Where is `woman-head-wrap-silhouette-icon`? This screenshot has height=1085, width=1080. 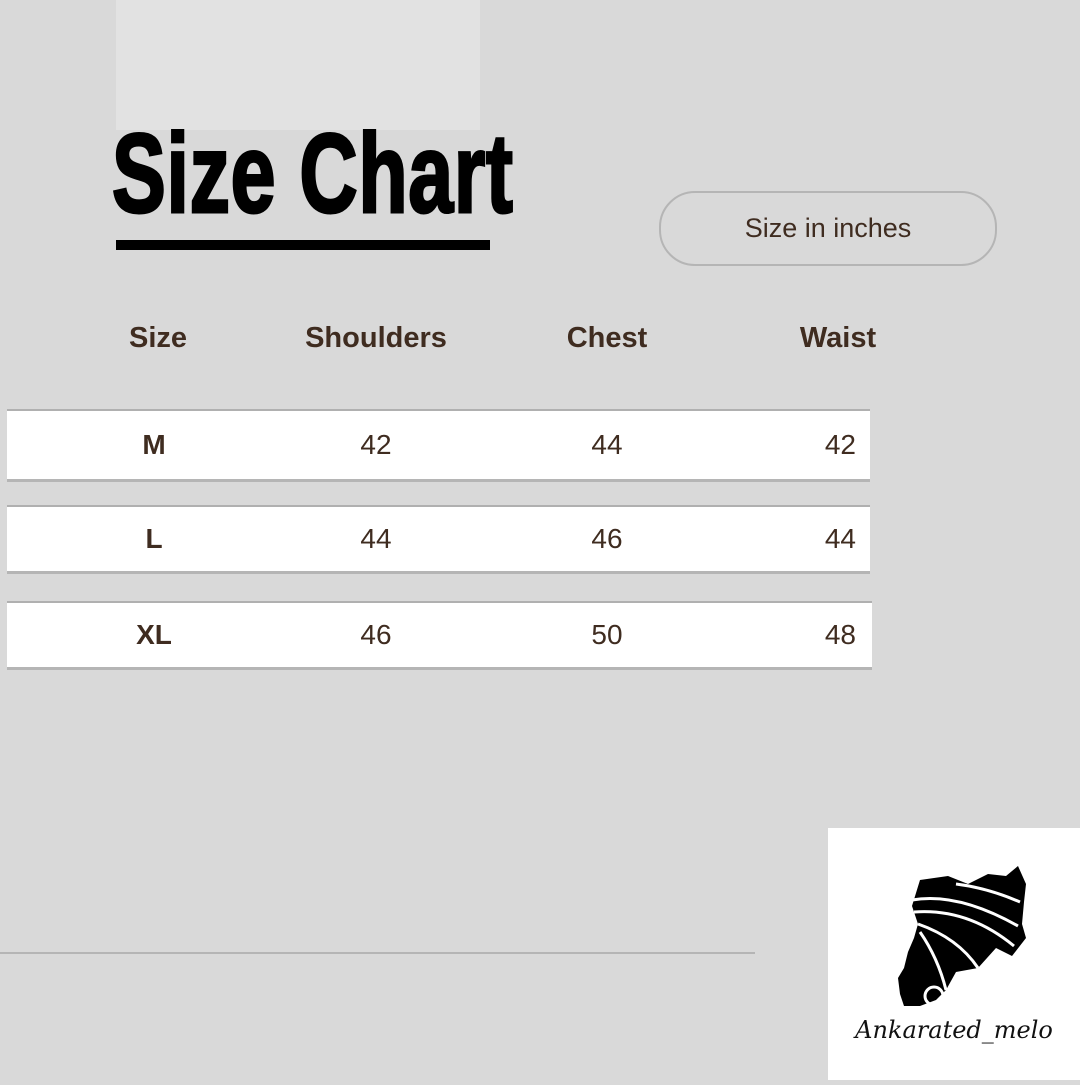 woman-head-wrap-silhouette-icon is located at coordinates (962, 936).